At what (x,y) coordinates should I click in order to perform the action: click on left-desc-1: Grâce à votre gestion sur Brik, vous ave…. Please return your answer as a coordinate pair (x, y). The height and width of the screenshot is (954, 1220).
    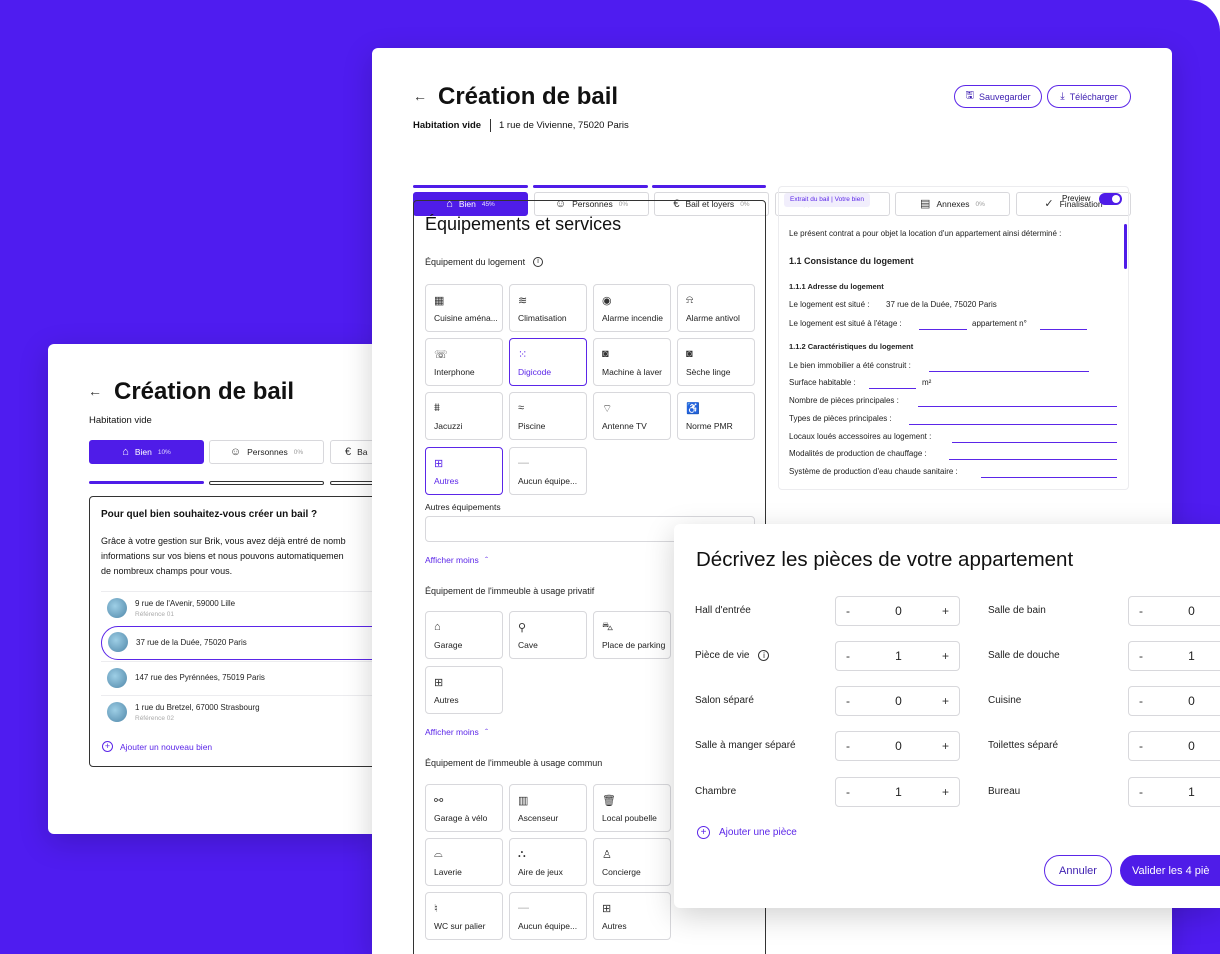
    Looking at the image, I should click on (223, 541).